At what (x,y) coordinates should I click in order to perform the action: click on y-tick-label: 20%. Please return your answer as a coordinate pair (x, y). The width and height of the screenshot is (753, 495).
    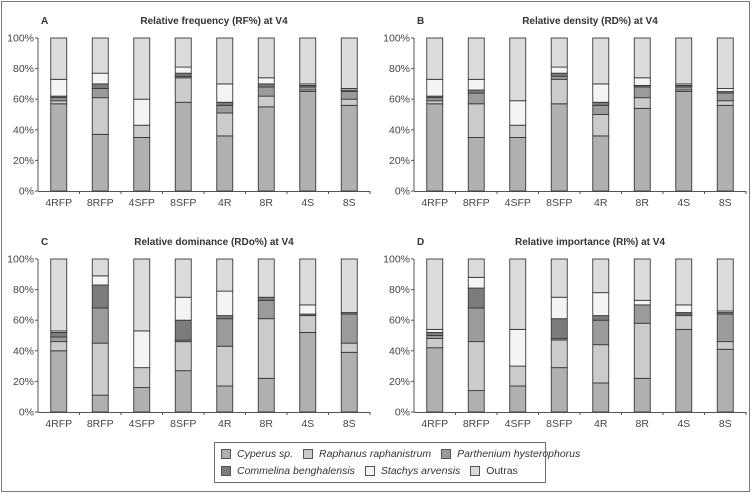
    Looking at the image, I should click on (23, 382).